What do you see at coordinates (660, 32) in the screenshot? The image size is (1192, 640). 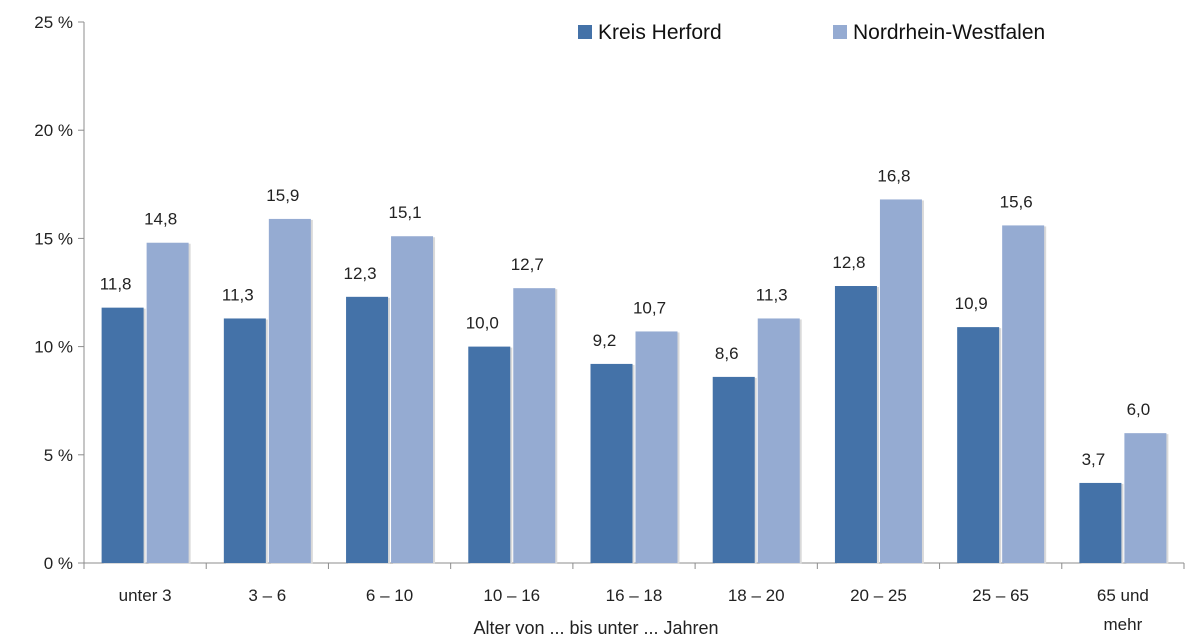 I see `legend-label-kreis-herford: Kreis Herford` at bounding box center [660, 32].